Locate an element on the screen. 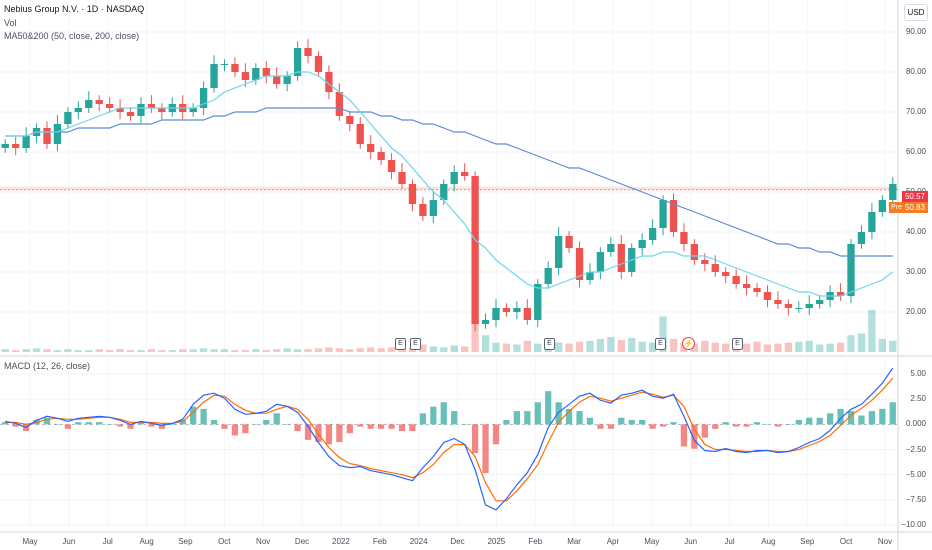 Image resolution: width=932 pixels, height=550 pixels. price-tick-label: 80.00 is located at coordinates (915, 71).